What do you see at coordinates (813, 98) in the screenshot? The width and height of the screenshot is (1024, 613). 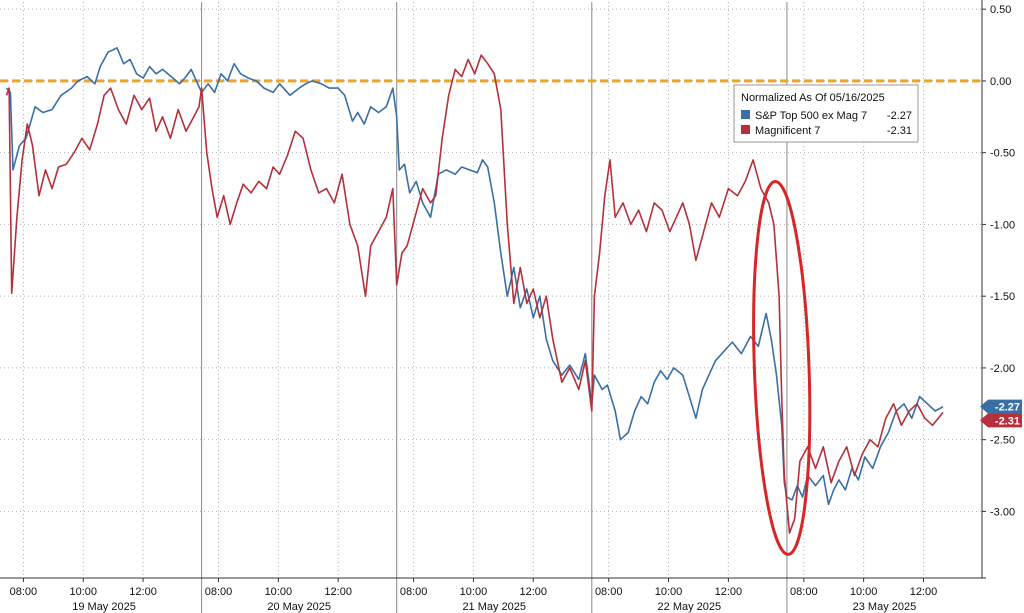 I see `legend-title: Normalized As Of 05/16/2025` at bounding box center [813, 98].